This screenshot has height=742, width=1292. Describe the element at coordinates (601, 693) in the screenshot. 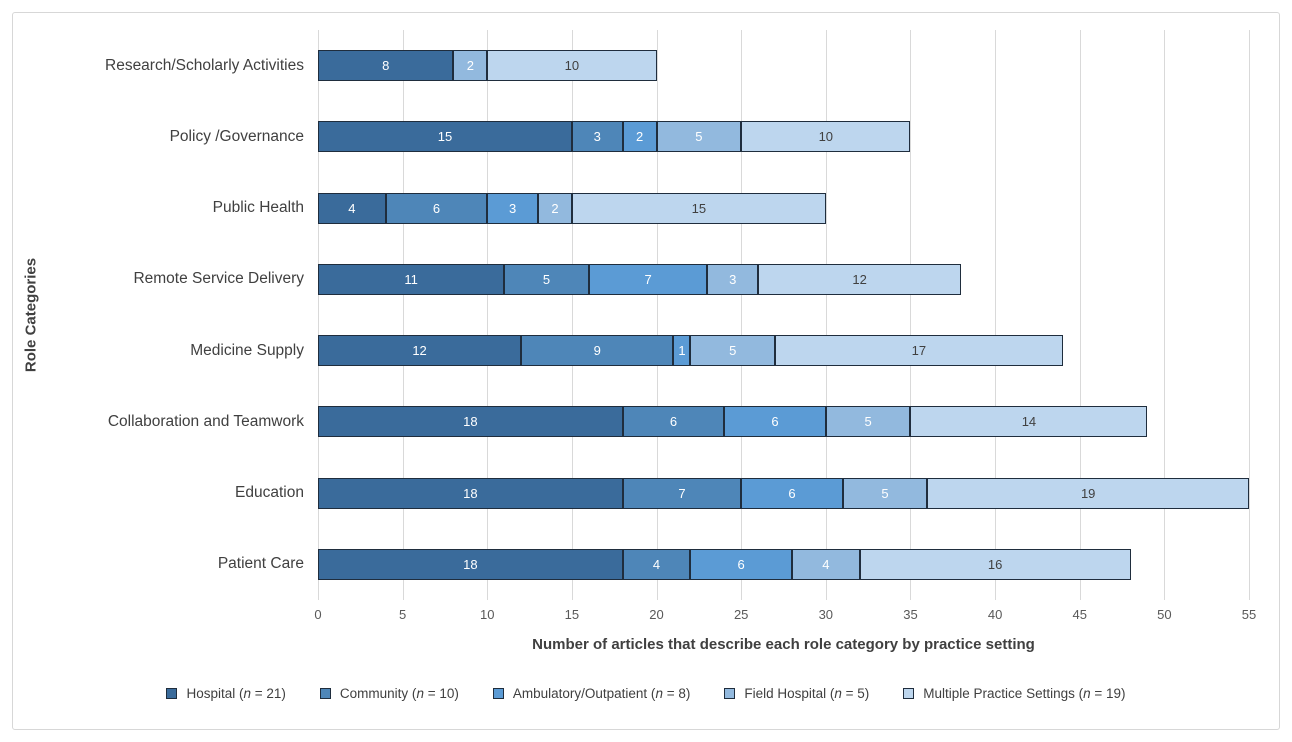

I see `legend-label: Ambulatory/Outpatient (n = 8)` at that location.